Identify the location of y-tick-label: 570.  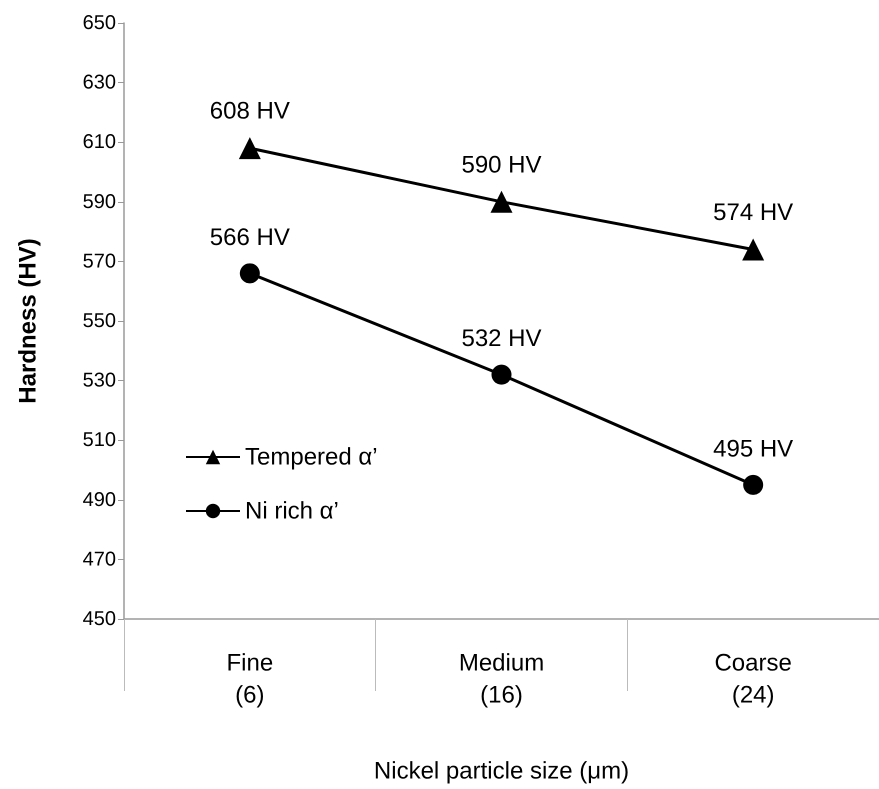
(99, 261).